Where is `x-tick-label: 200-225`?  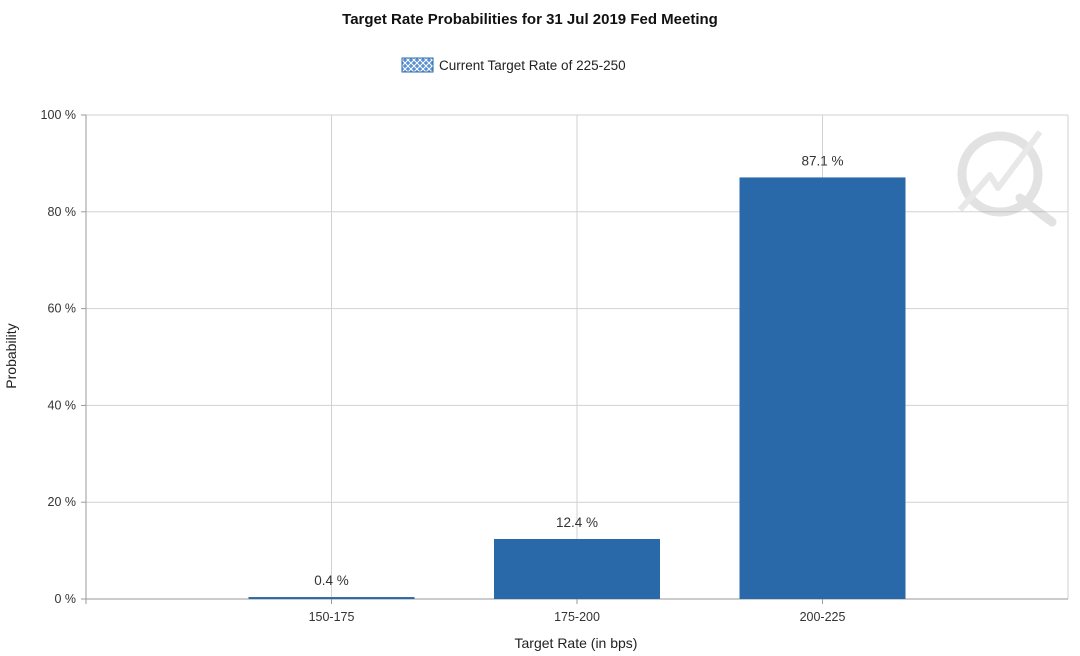 x-tick-label: 200-225 is located at coordinates (823, 617).